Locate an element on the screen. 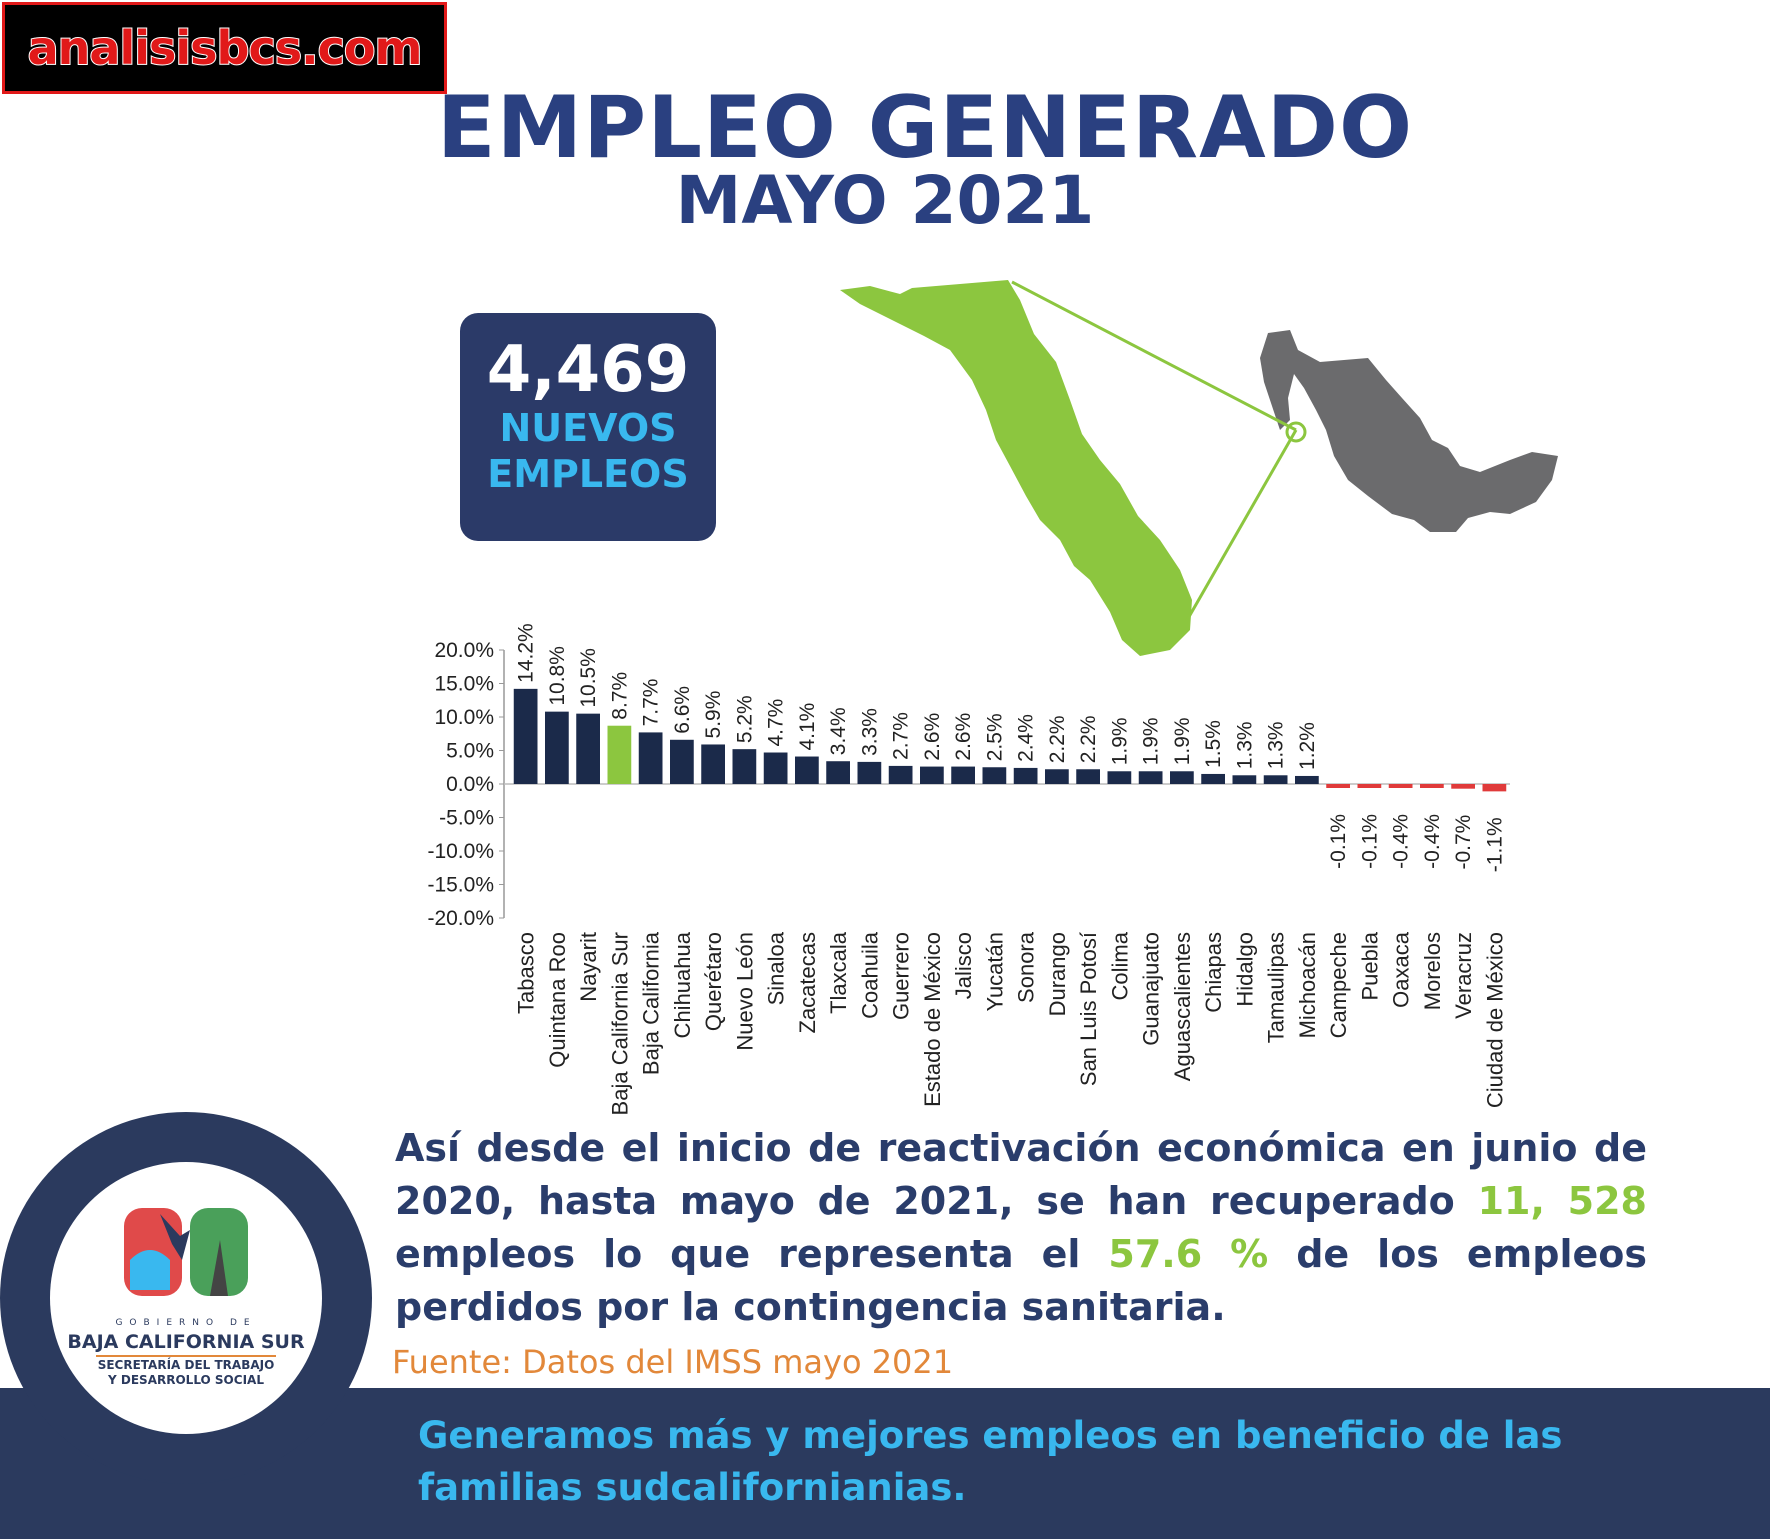 The image size is (1770, 1539). bcs-marker is located at coordinates (1296, 432).